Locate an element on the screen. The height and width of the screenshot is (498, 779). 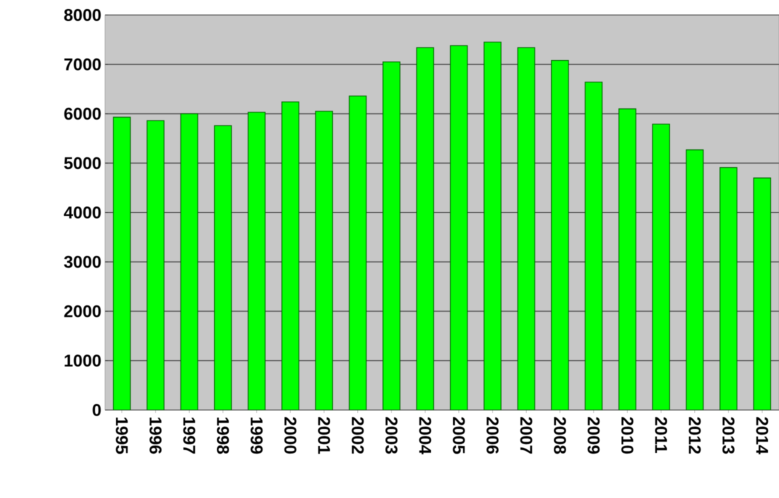
x-tick-label: 2009 is located at coordinates (594, 435).